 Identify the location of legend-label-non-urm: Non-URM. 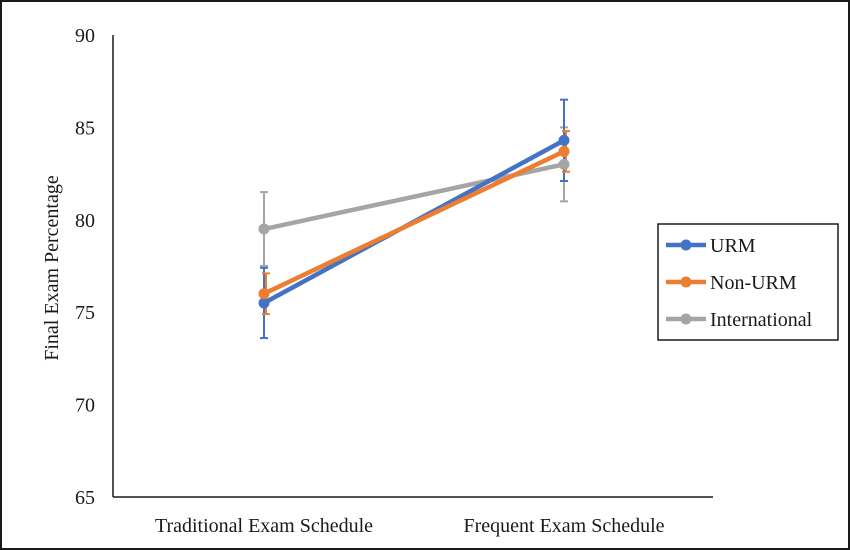
(753, 283).